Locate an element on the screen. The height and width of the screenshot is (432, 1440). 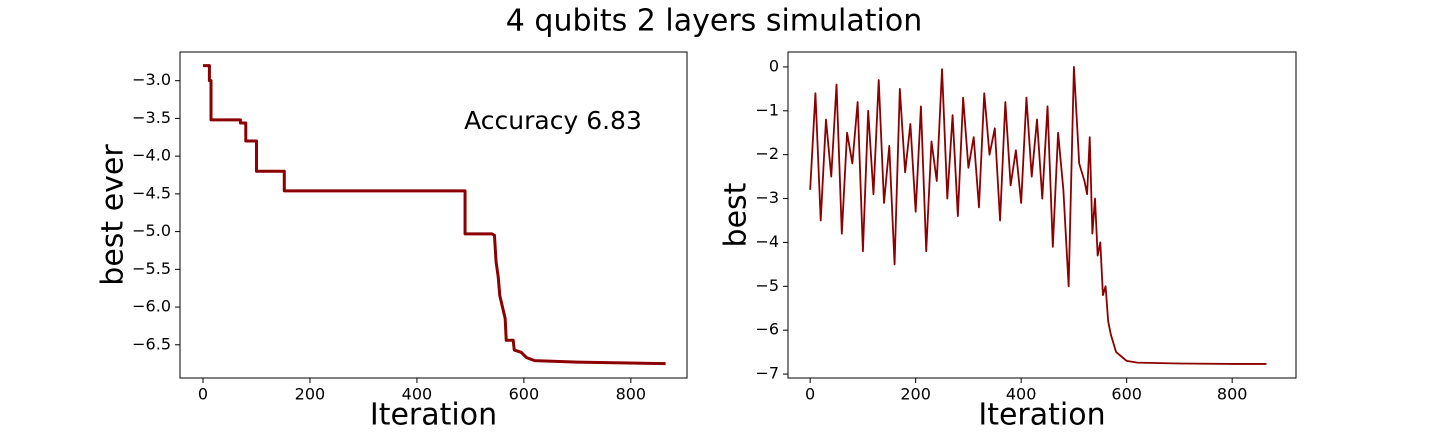
y-tick-label: 0 is located at coordinates (774, 65).